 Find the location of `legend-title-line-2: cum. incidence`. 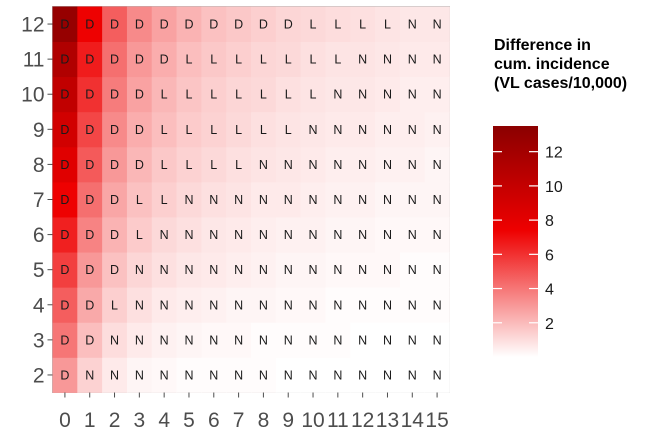

legend-title-line-2: cum. incidence is located at coordinates (552, 64).